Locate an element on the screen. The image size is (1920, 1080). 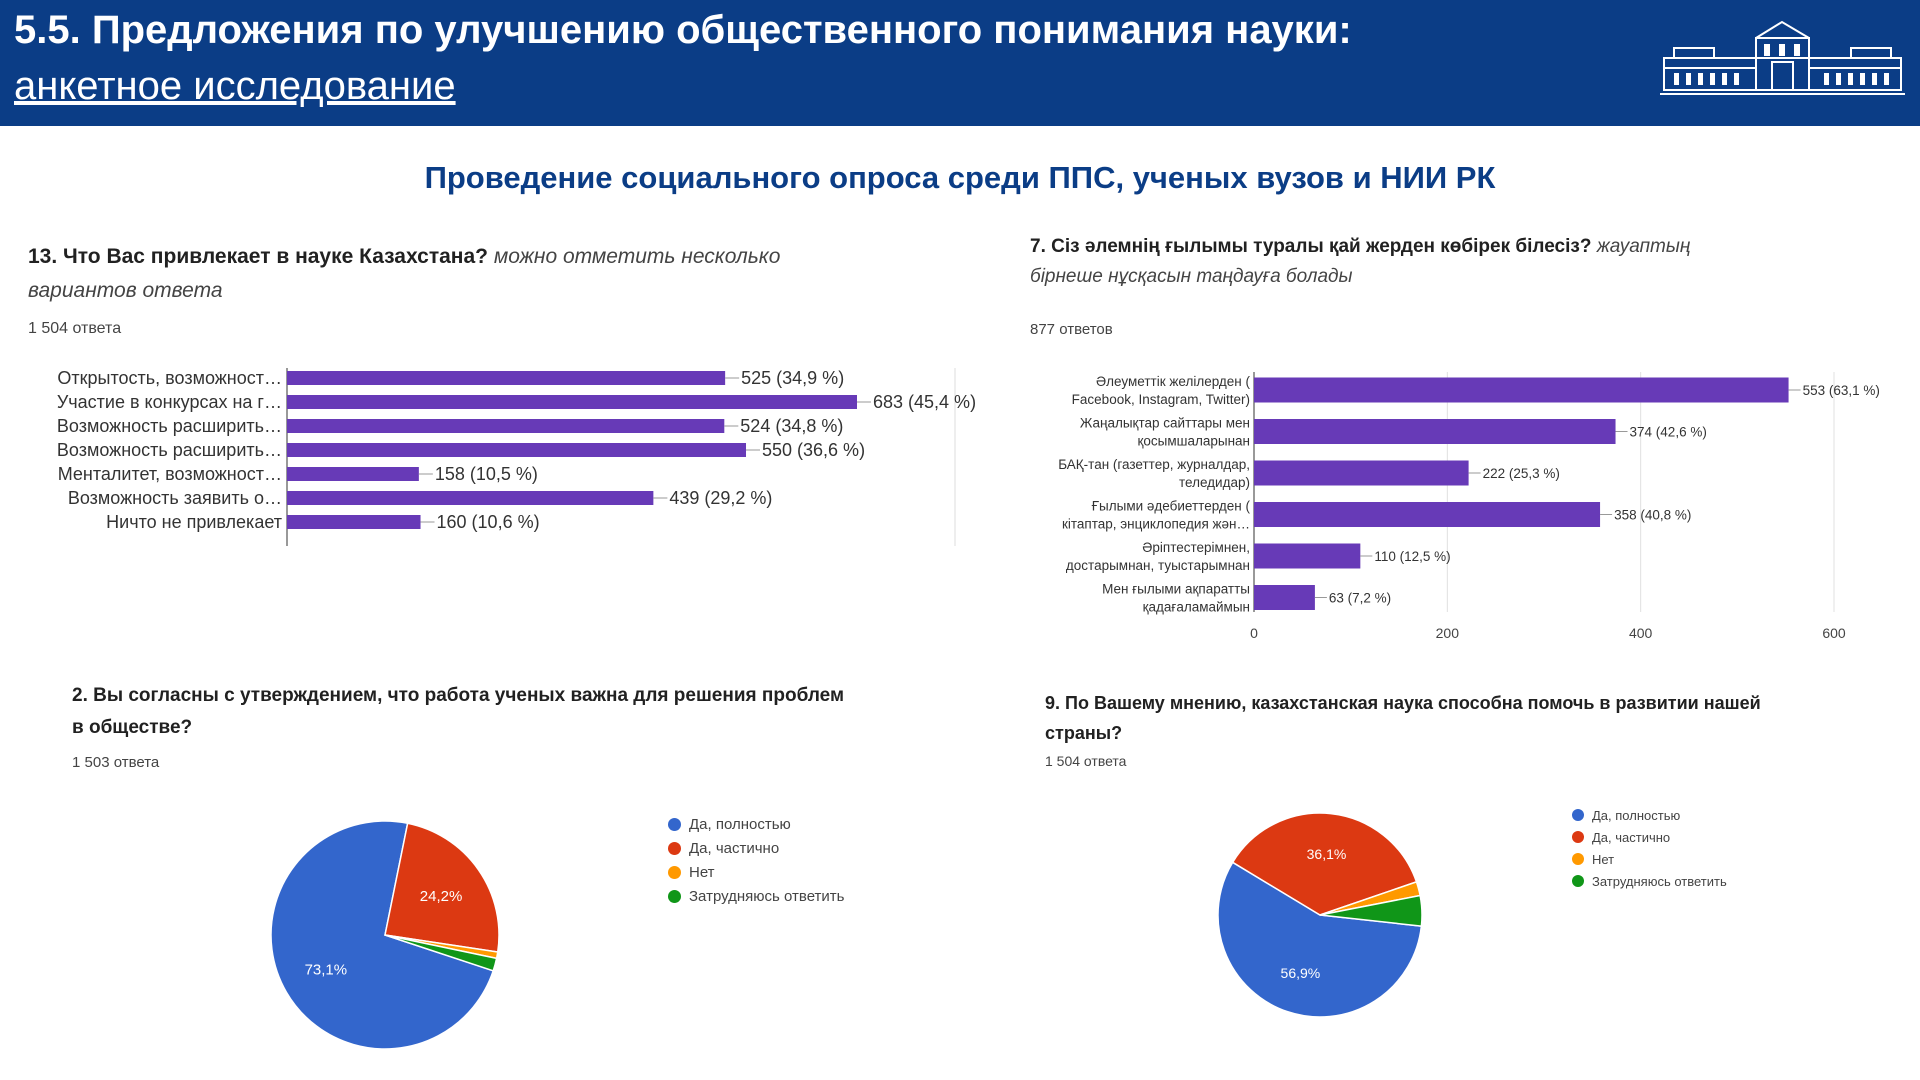
q2-legend-item: Нет is located at coordinates (756, 872).